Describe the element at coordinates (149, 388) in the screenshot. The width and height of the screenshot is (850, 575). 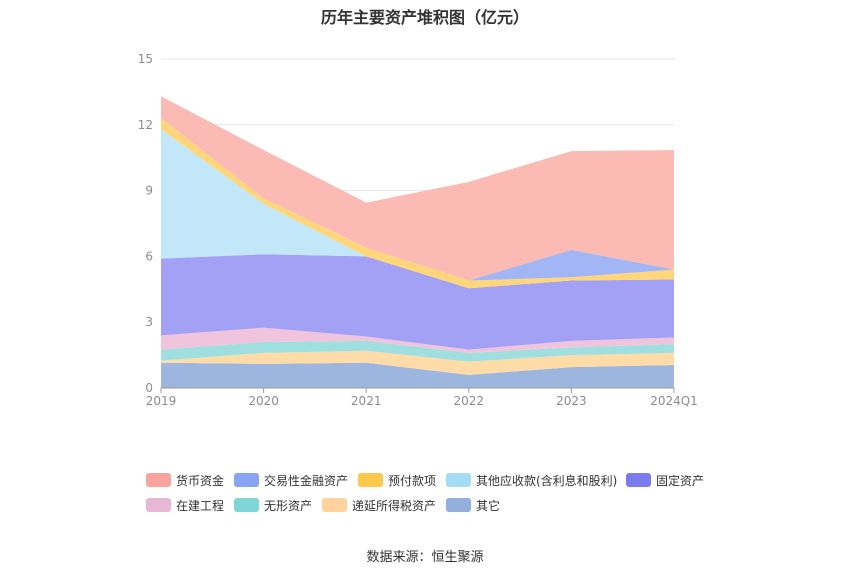
I see `y-tick-label: 0` at that location.